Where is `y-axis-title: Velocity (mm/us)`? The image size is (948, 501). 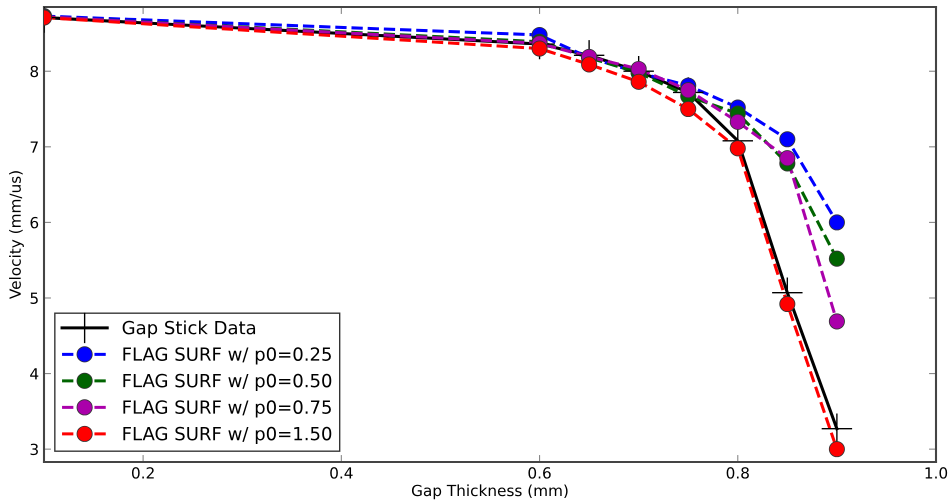
y-axis-title: Velocity (mm/us) is located at coordinates (16, 235).